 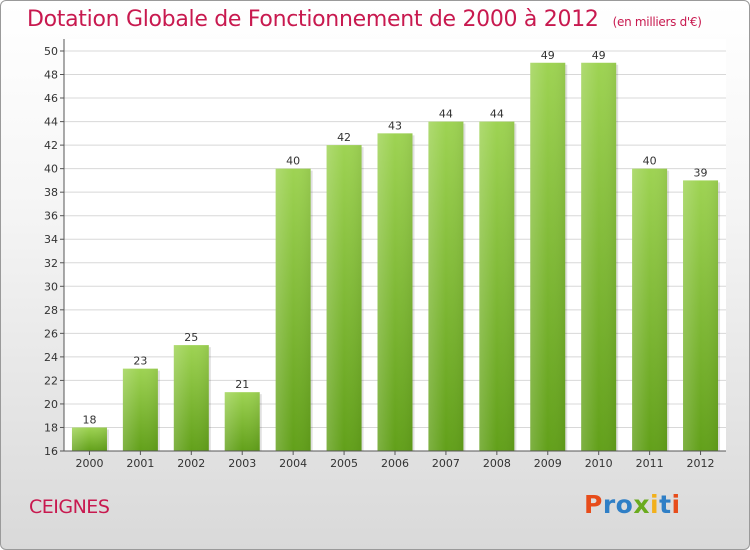 I want to click on y-tick-label: 30, so click(x=51, y=286).